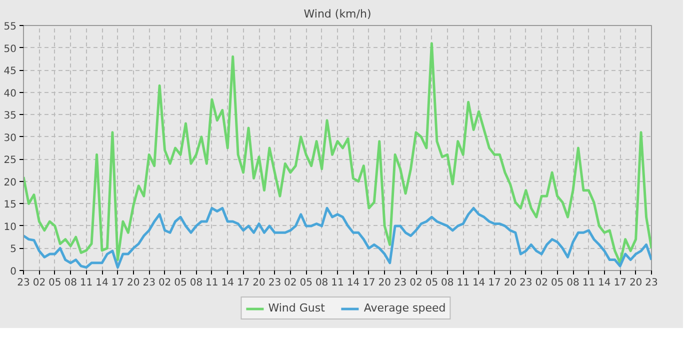 The width and height of the screenshot is (700, 350). I want to click on y-tick-label: 0, so click(13, 272).